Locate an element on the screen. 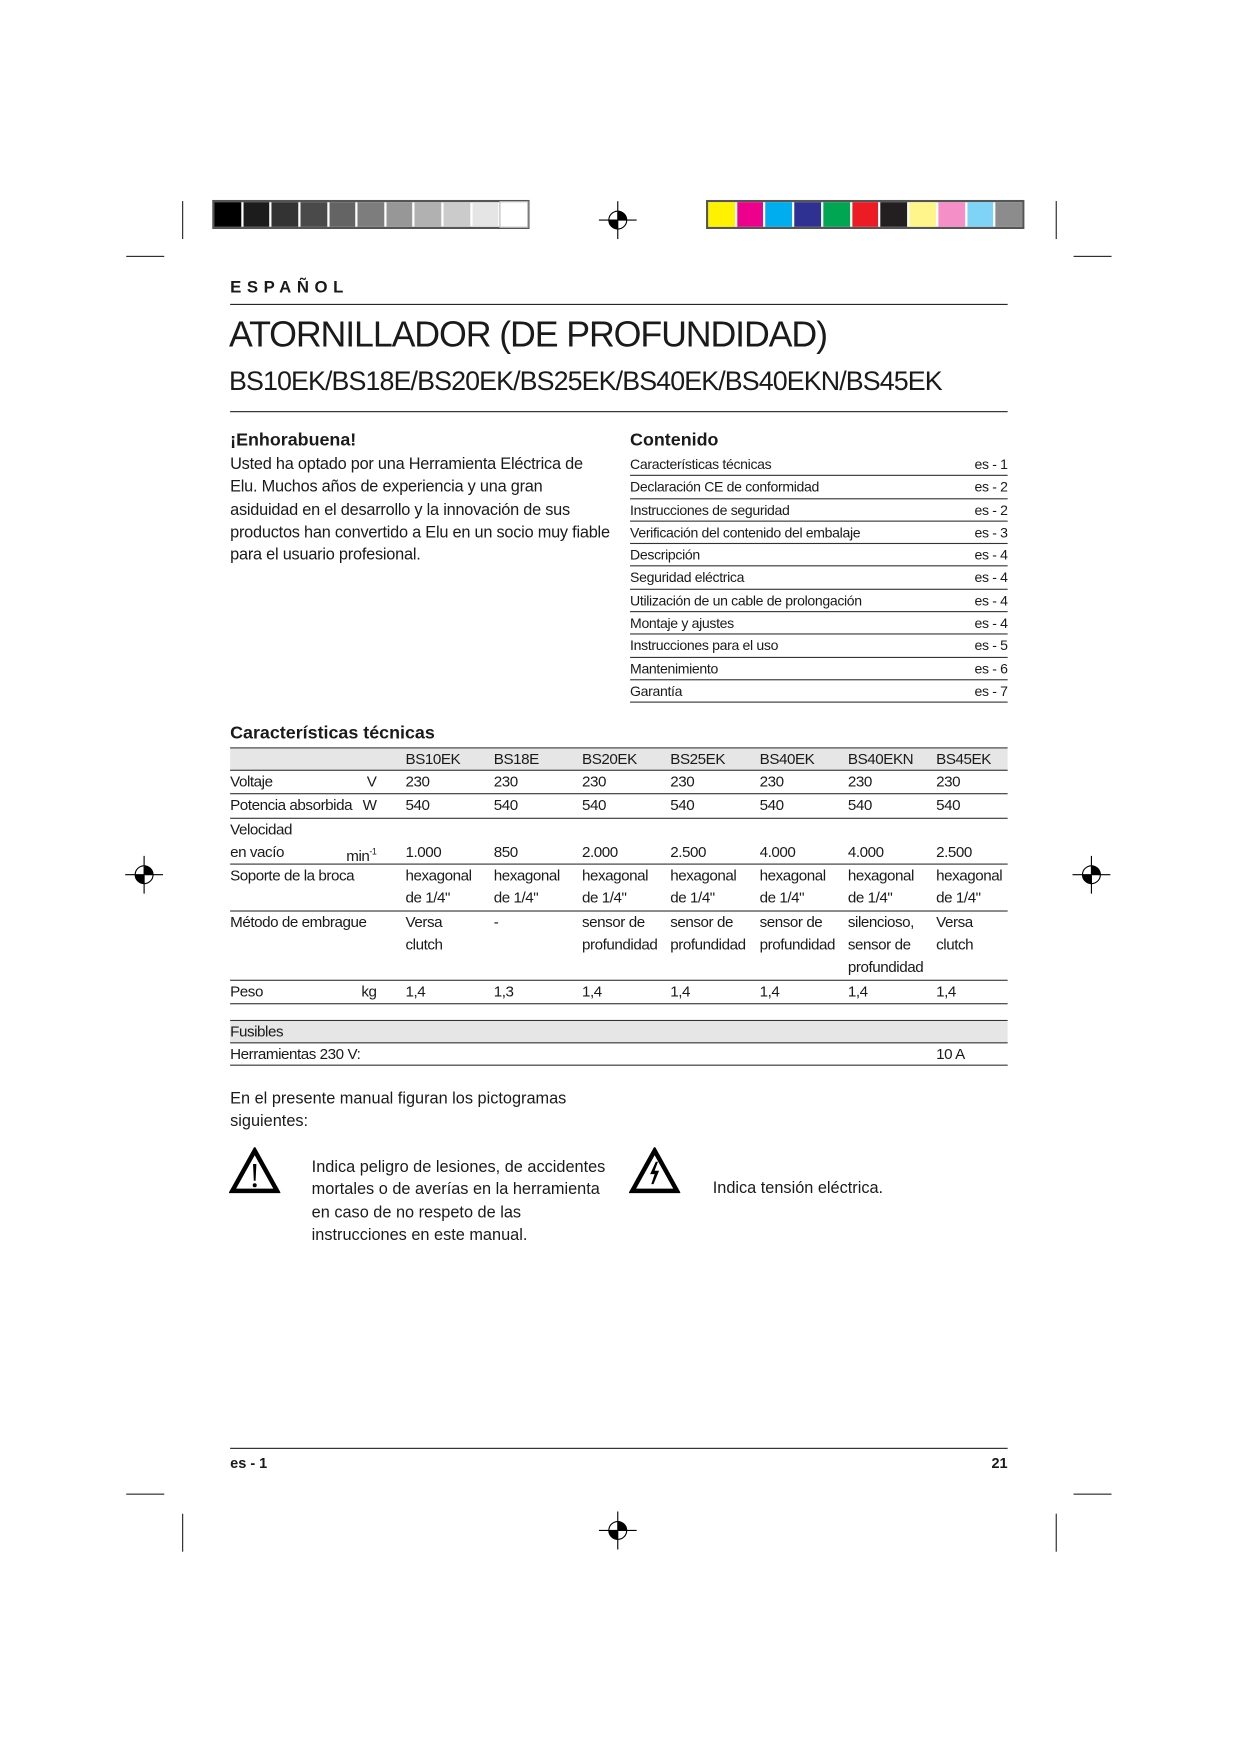 The image size is (1240, 1755). row-unit: kg is located at coordinates (369, 991).